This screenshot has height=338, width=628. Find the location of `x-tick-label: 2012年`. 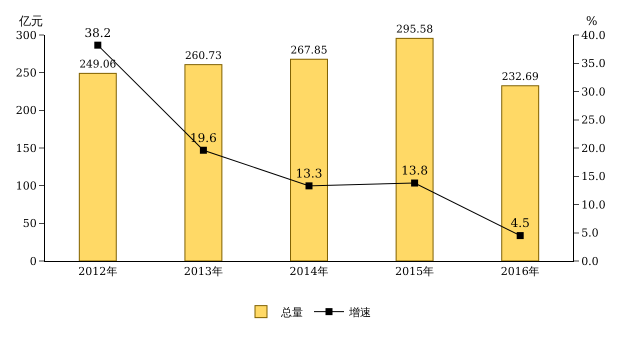

x-tick-label: 2012年 is located at coordinates (98, 271).